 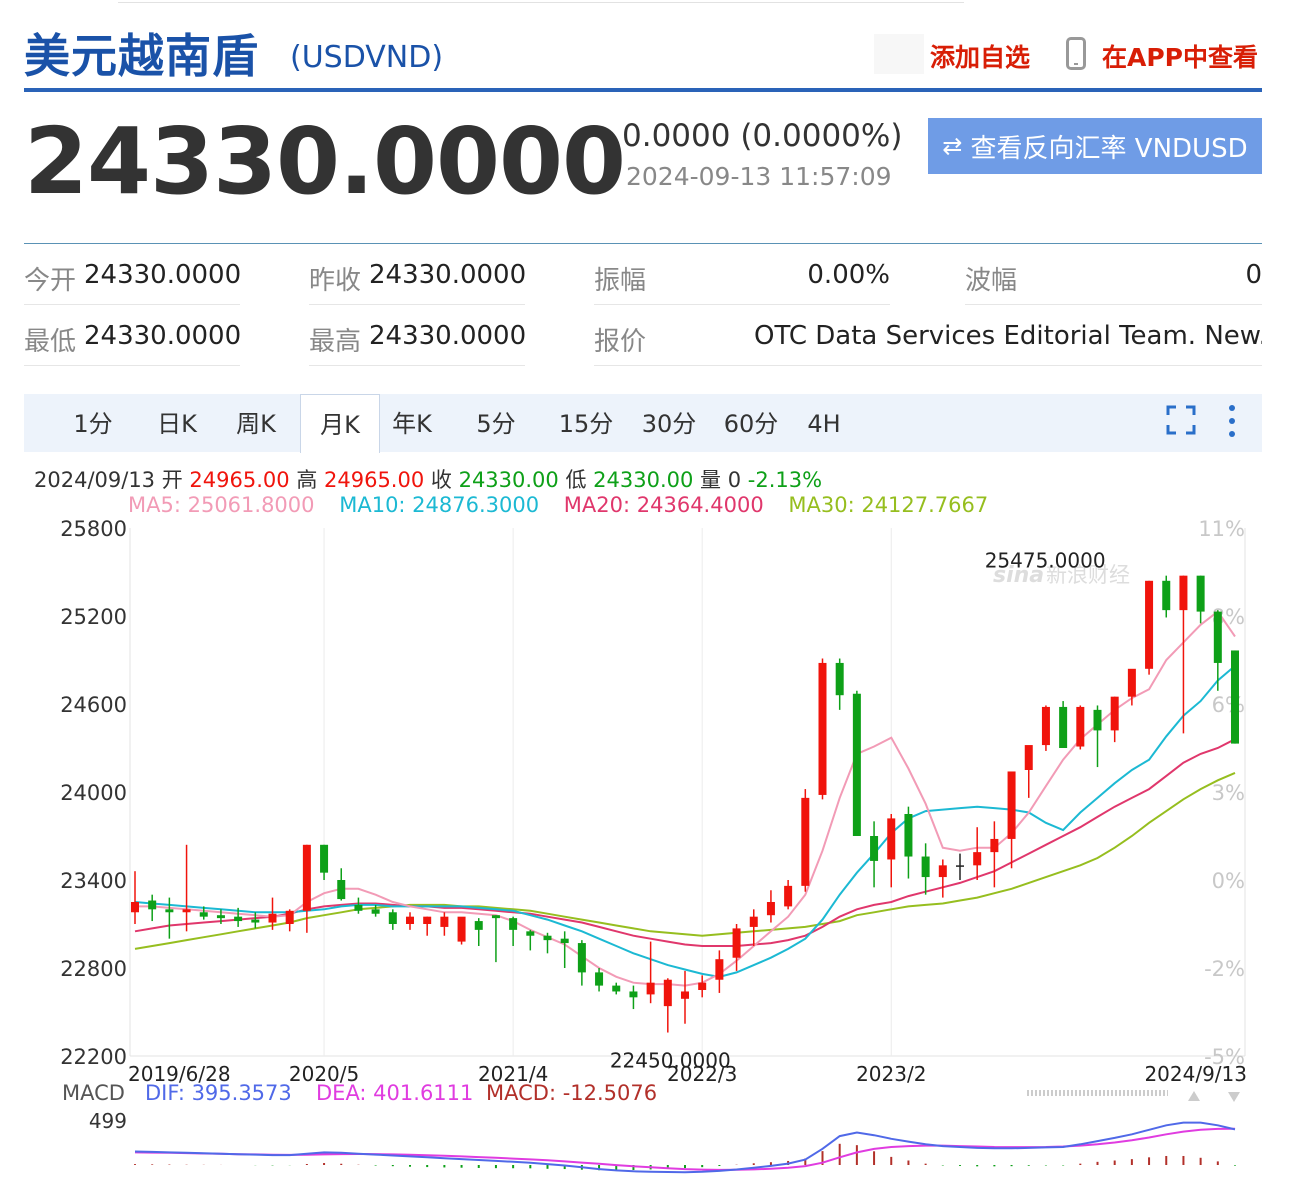 I want to click on low-value: 24330.0000, so click(x=163, y=336).